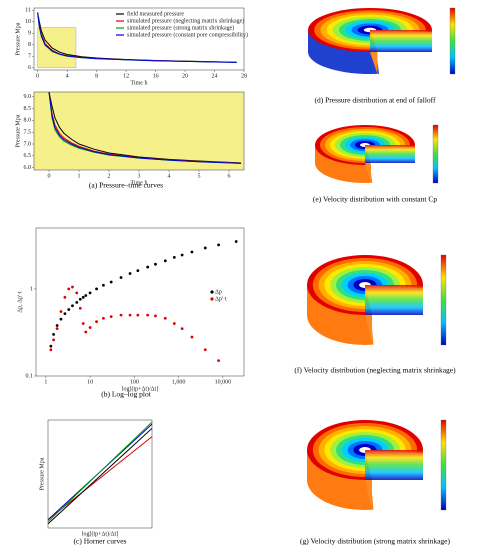 The image size is (497, 550). What do you see at coordinates (218, 292) in the screenshot?
I see `legend-label: Δp` at bounding box center [218, 292].